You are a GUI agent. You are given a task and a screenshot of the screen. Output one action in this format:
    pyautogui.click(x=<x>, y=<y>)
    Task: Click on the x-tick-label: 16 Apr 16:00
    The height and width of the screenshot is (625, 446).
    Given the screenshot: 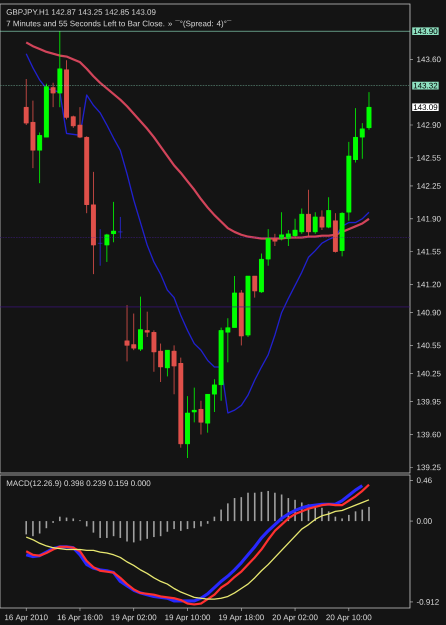 What is the action you would take?
    pyautogui.click(x=80, y=618)
    